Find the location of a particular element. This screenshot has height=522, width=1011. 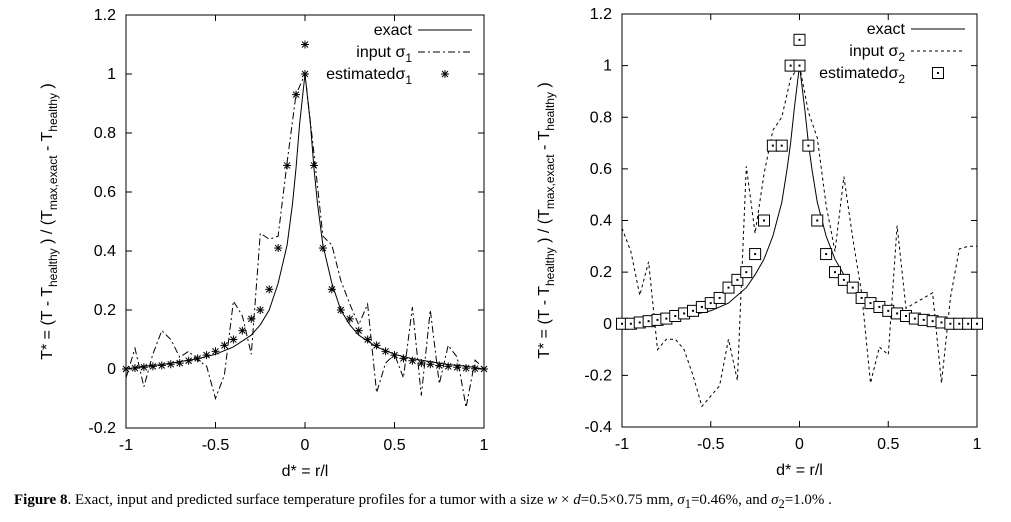

y-tick-label: 1 is located at coordinates (607, 66).